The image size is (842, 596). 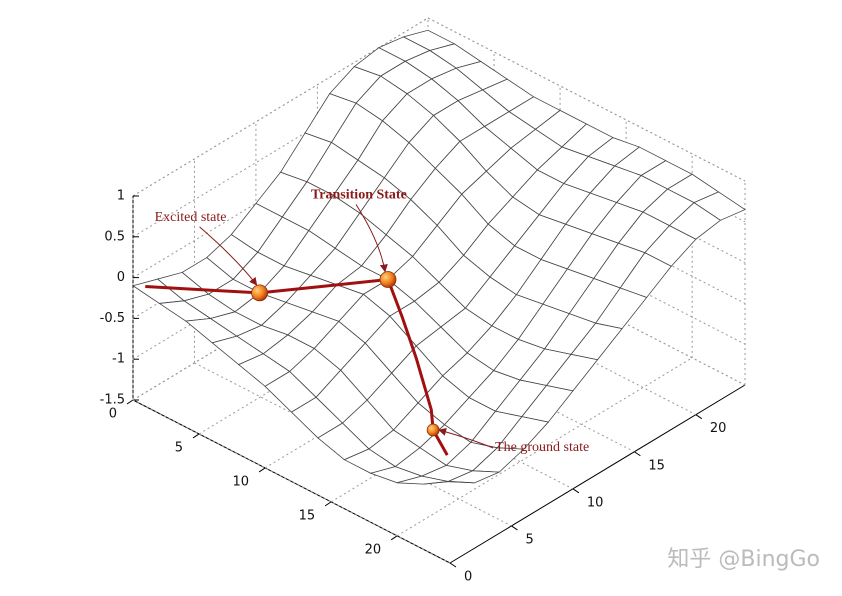 What do you see at coordinates (179, 447) in the screenshot?
I see `x-tick-label: 5` at bounding box center [179, 447].